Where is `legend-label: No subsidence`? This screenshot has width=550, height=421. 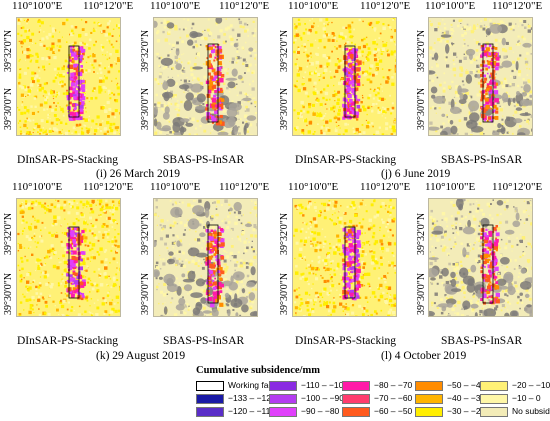
legend-label: No subsidence is located at coordinates (531, 411).